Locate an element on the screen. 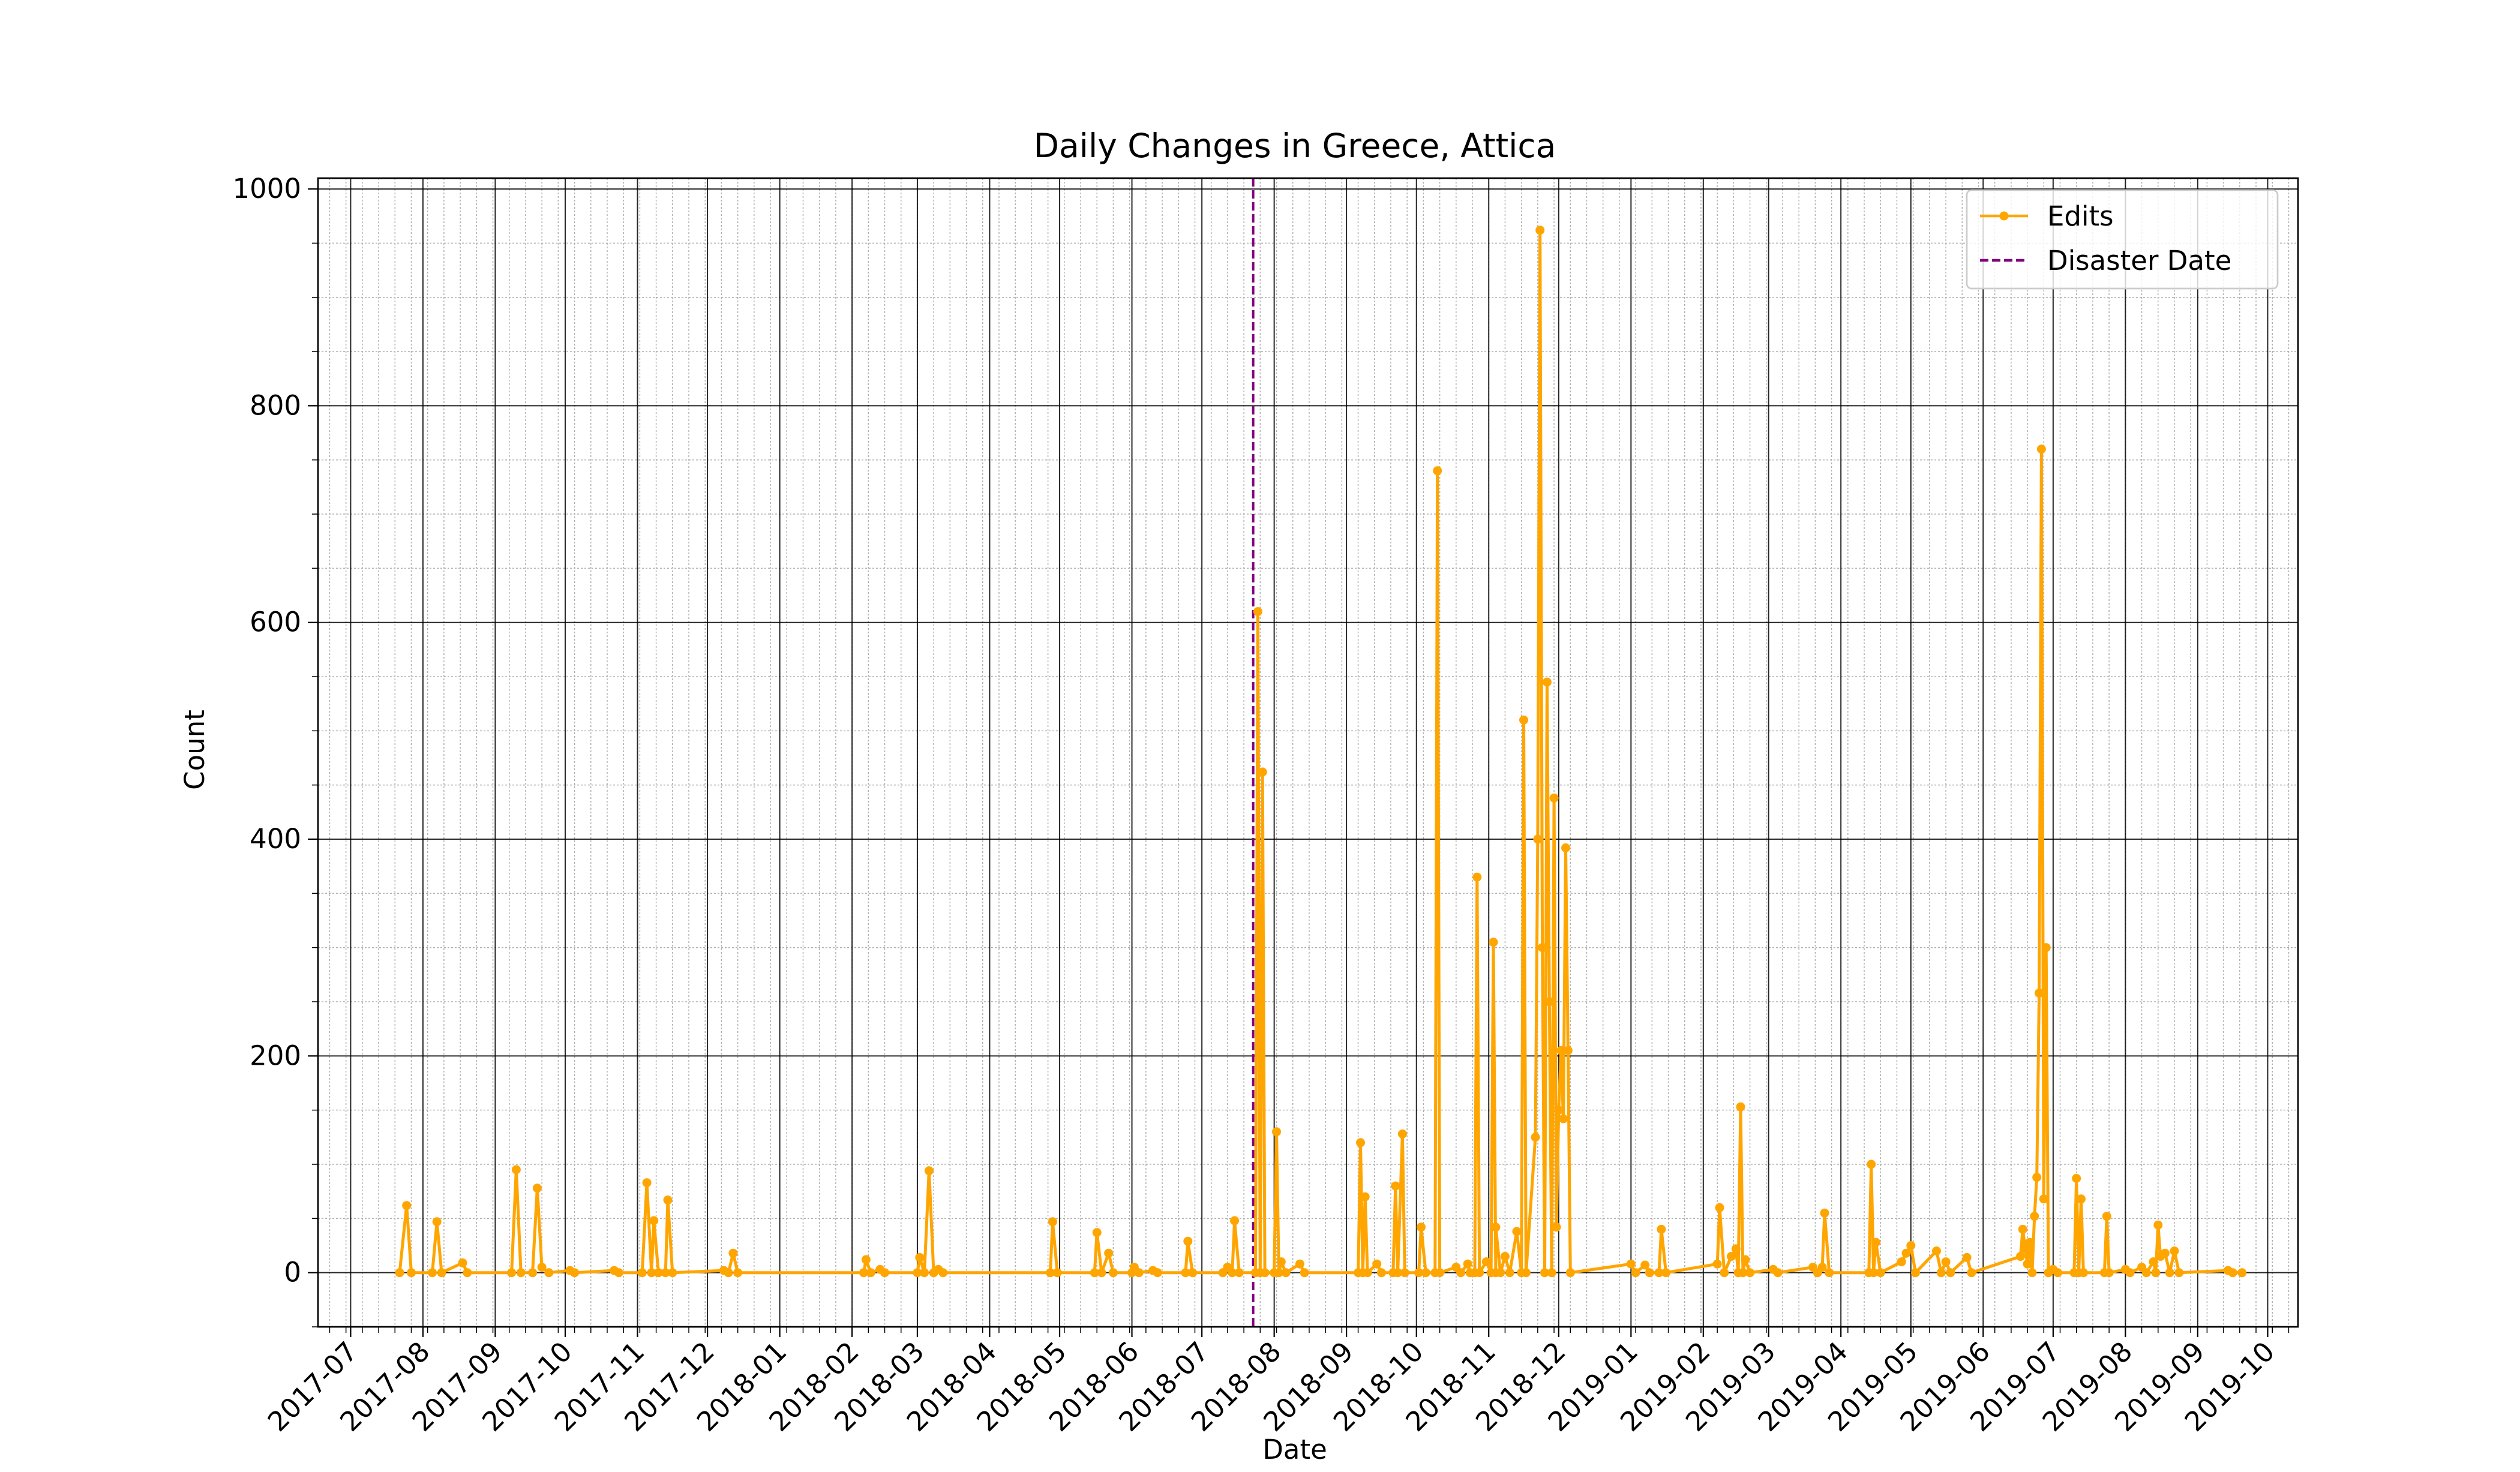 The height and width of the screenshot is (1472, 2520). y-tick-label: 0 is located at coordinates (292, 1272).